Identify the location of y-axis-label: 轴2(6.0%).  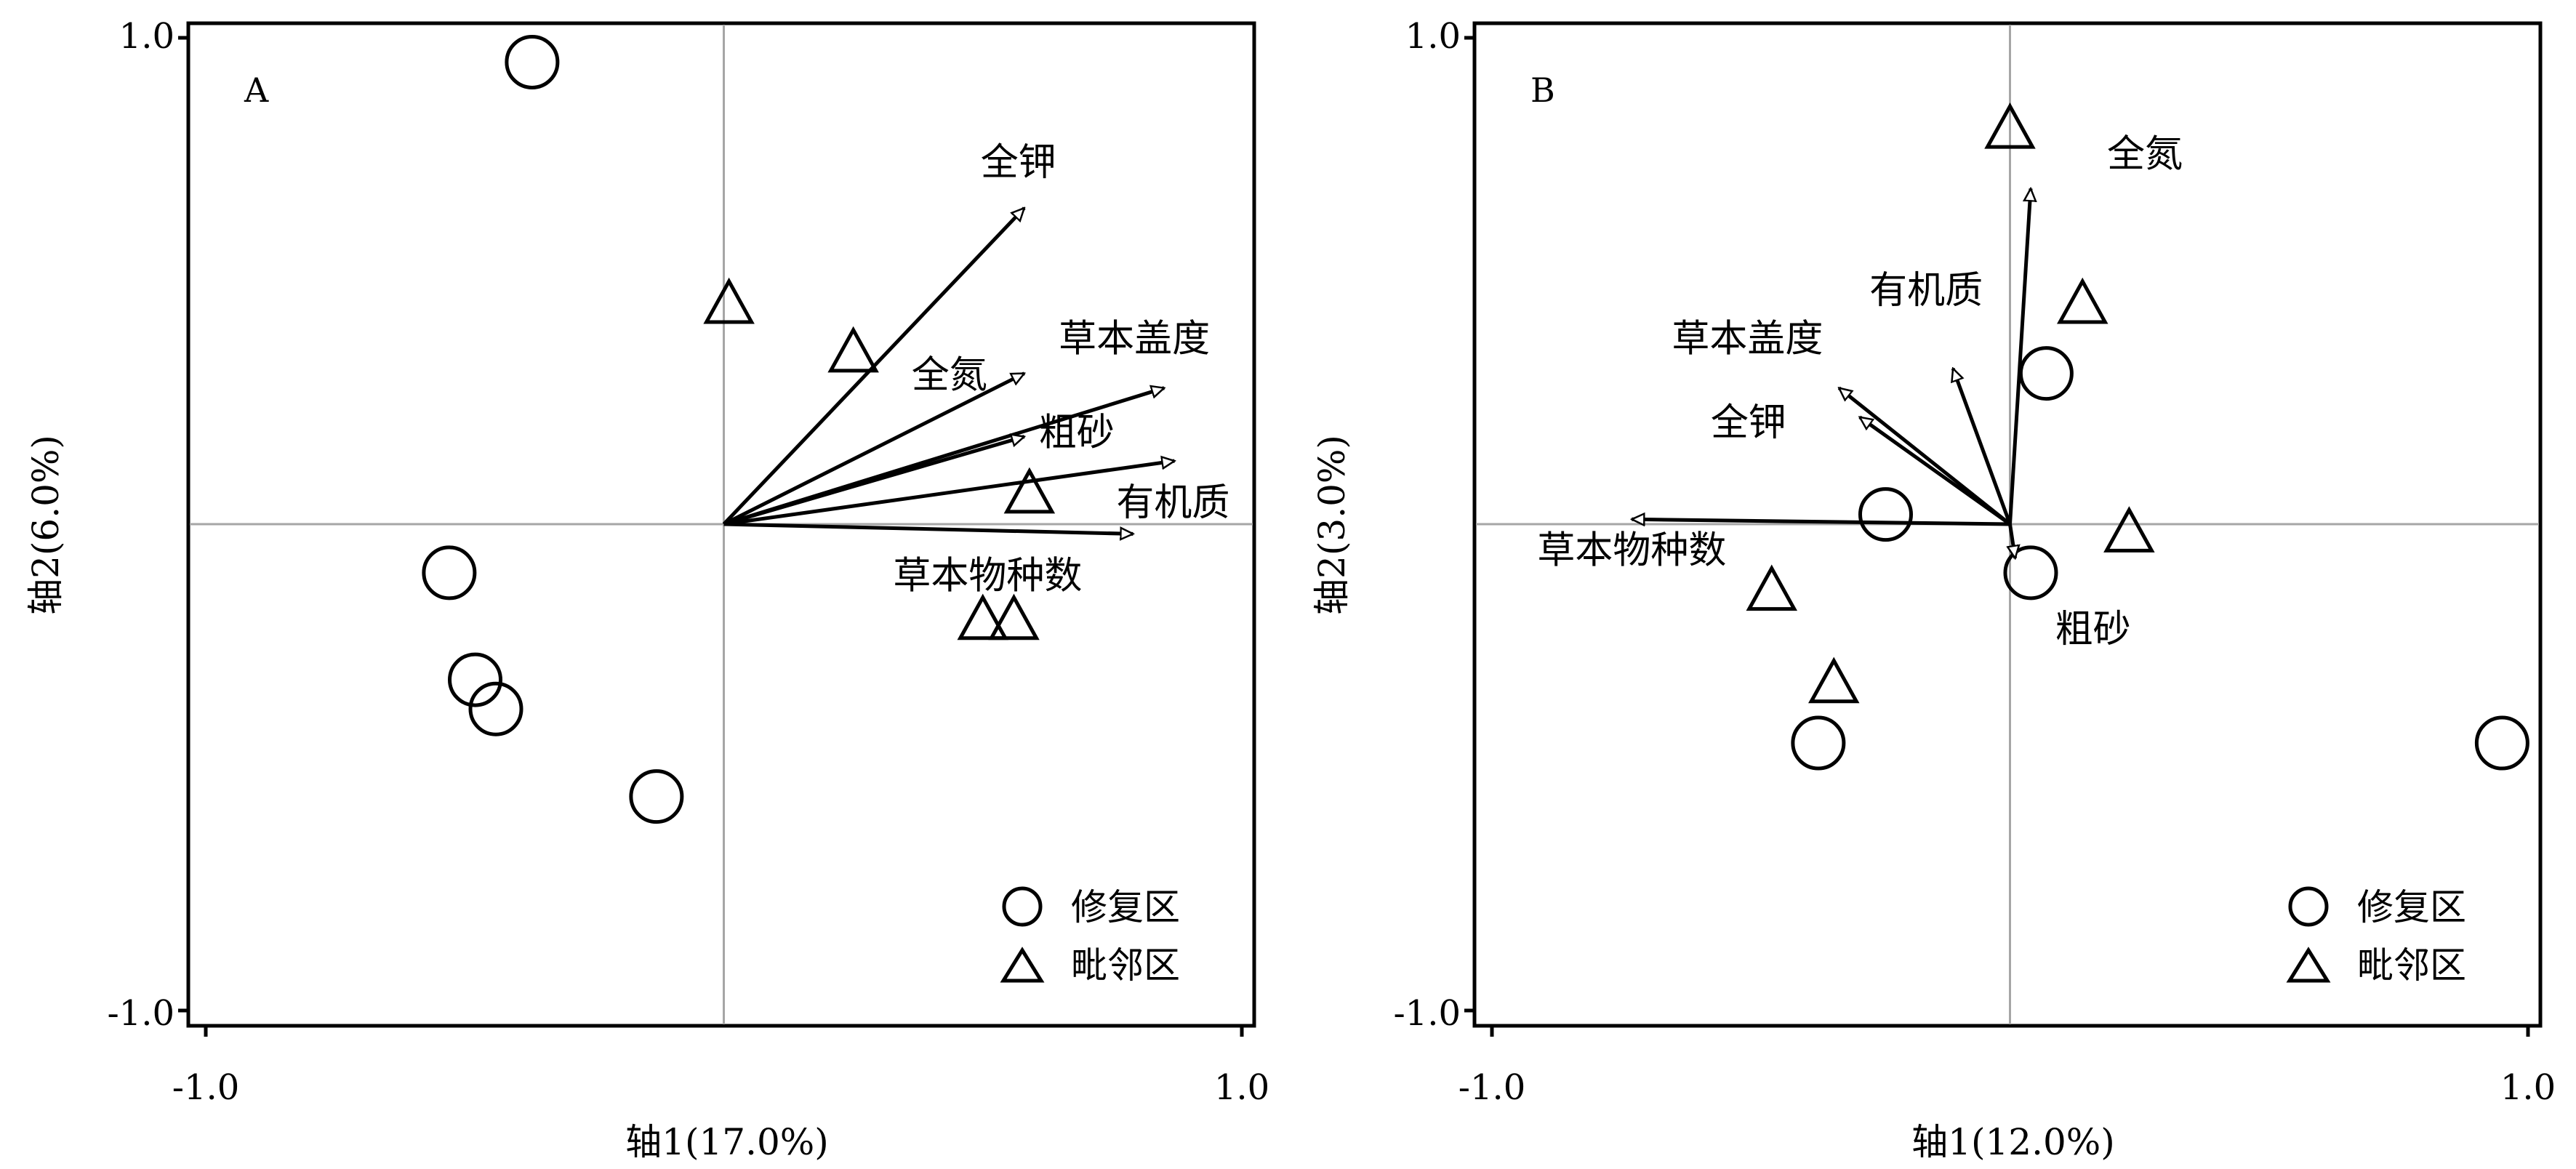
(46, 525).